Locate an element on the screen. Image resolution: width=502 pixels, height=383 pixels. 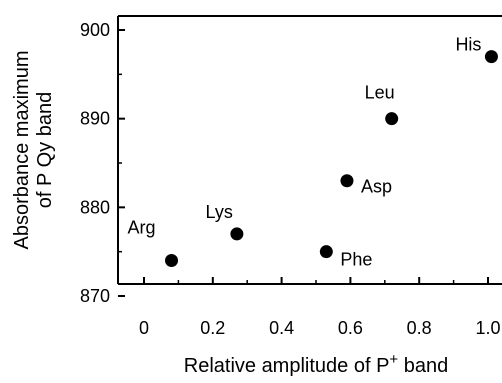
y-axis-label-line2: of P Qy band is located at coordinates (45, 150).